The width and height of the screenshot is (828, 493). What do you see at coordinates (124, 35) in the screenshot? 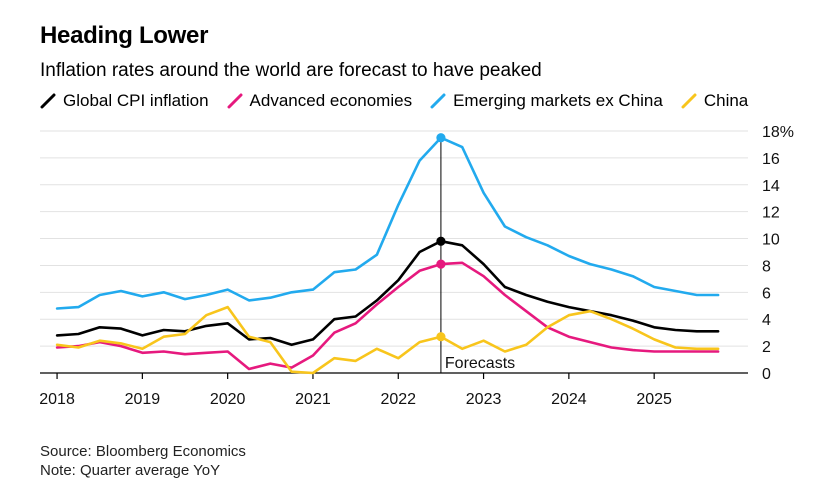
I see `chart-title: Heading Lower` at bounding box center [124, 35].